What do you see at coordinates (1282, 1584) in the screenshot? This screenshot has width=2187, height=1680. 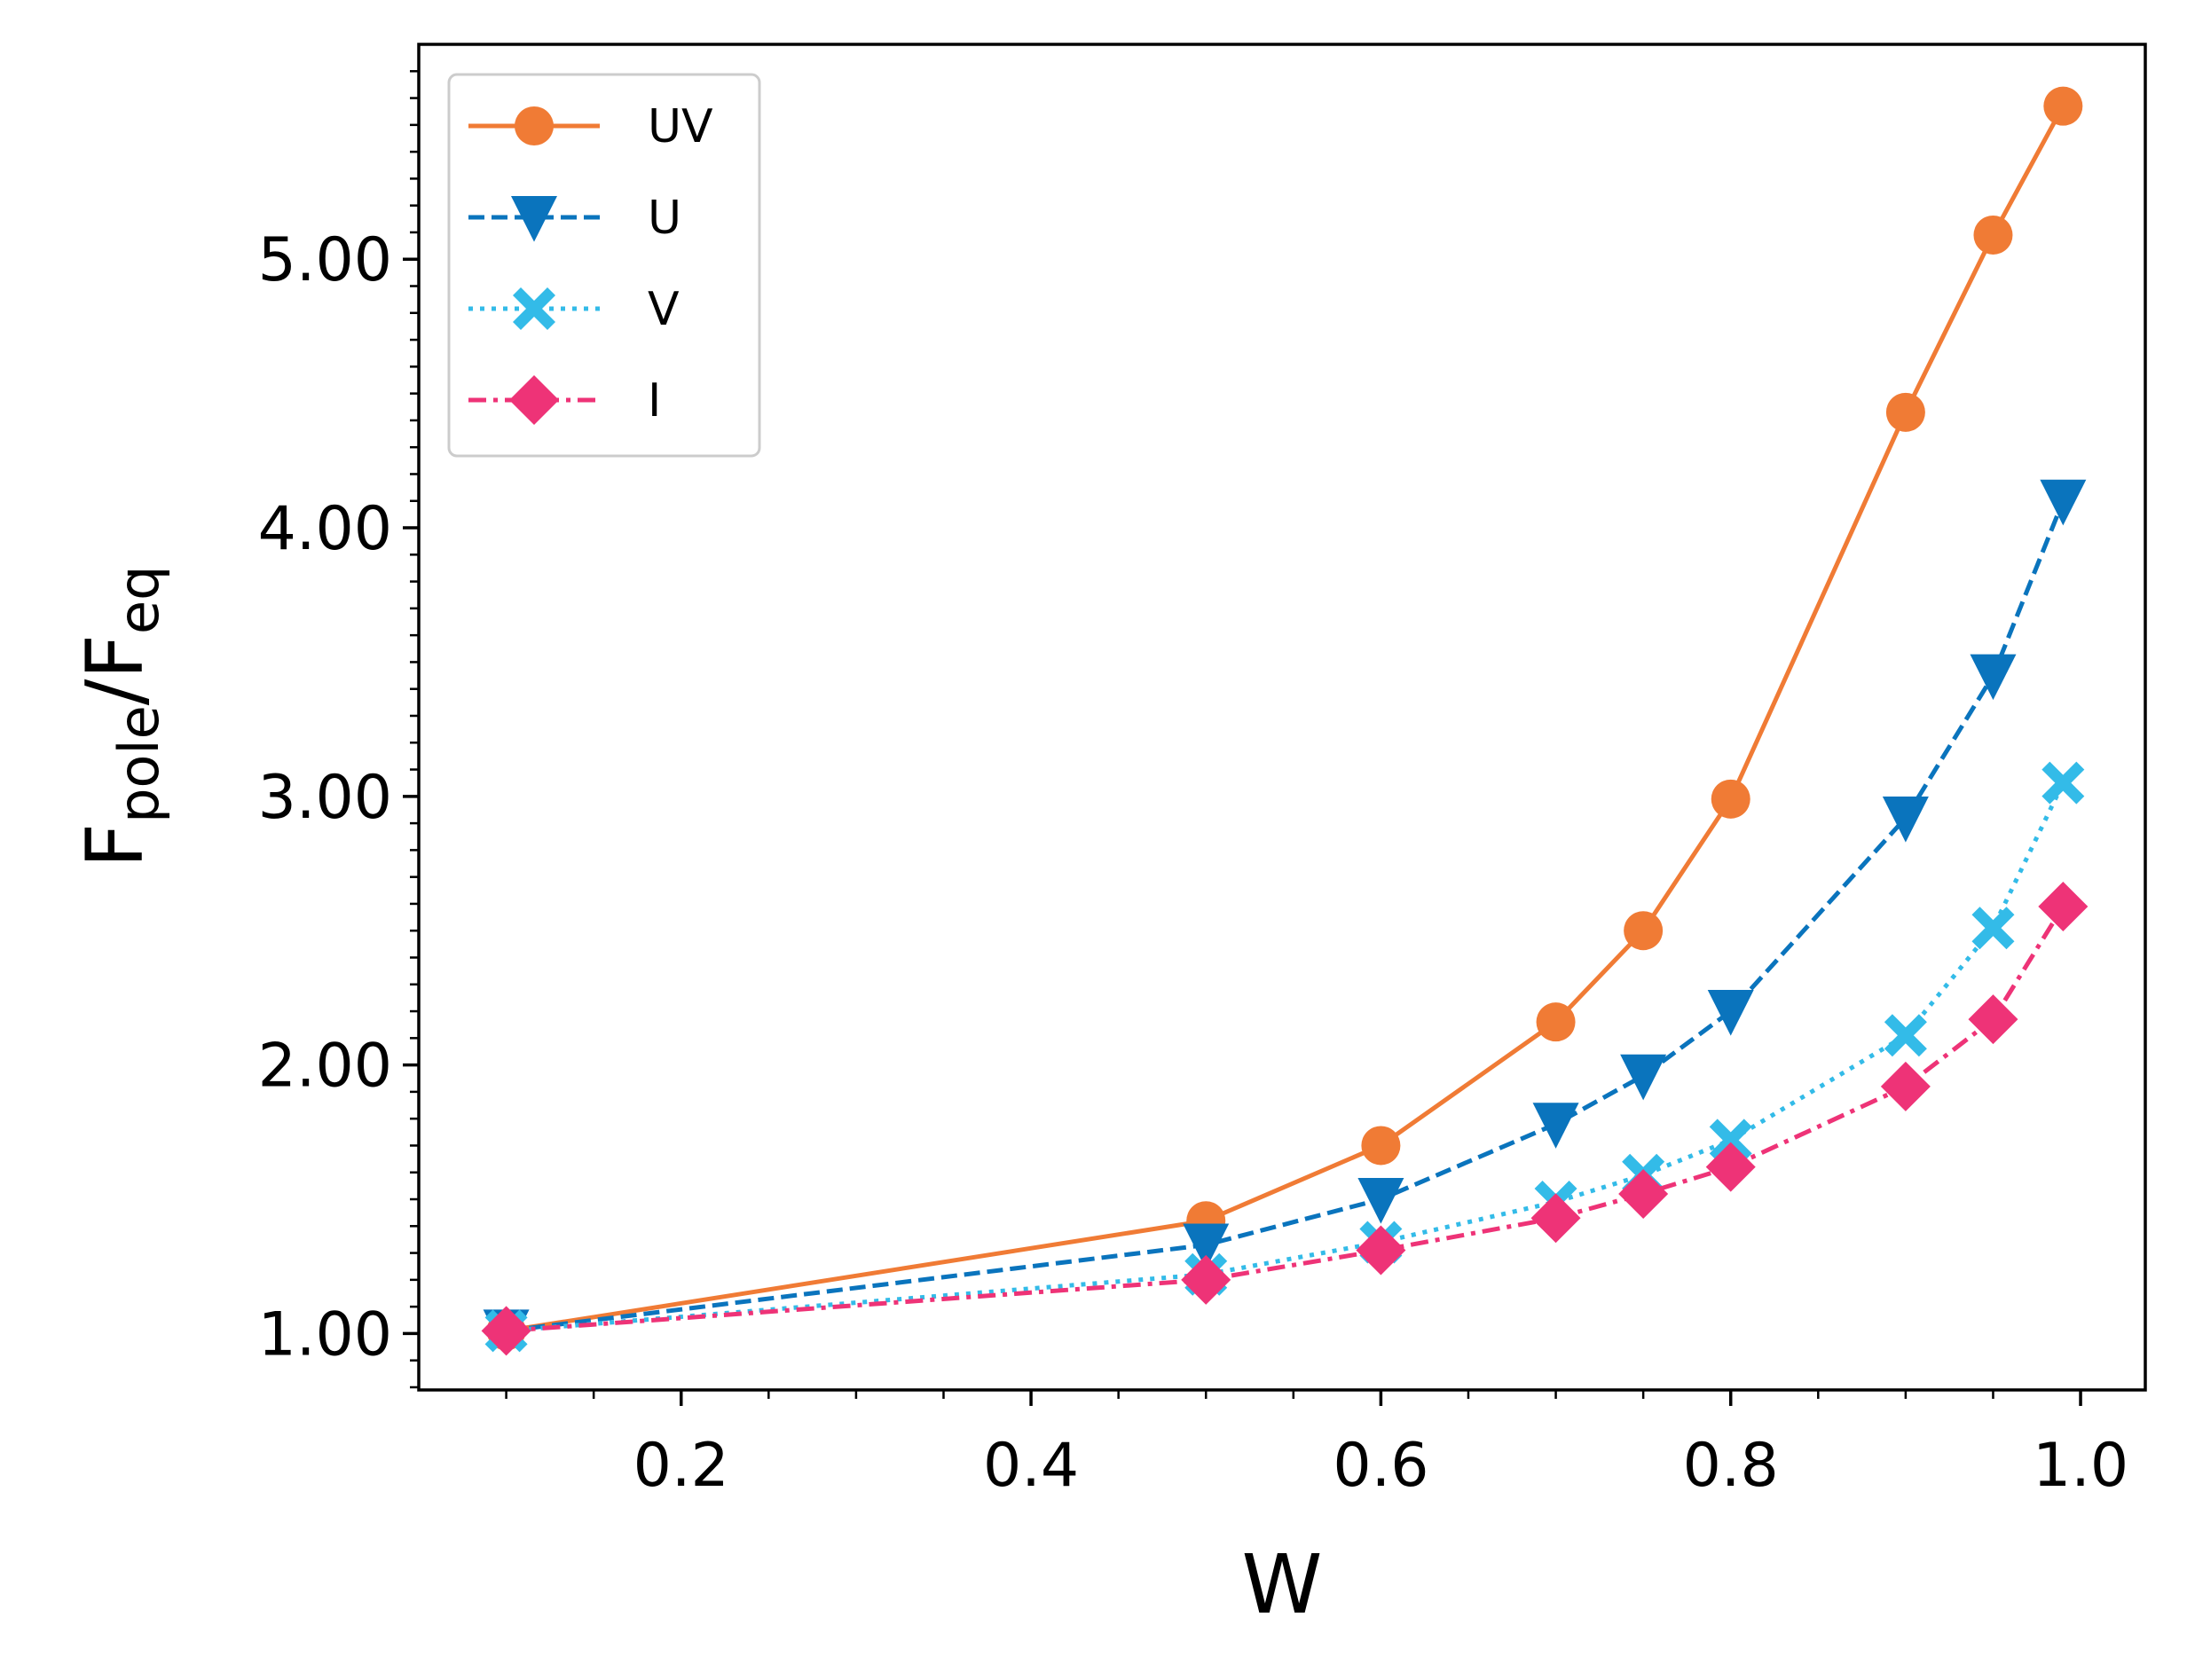 I see `x-axis-label: W` at bounding box center [1282, 1584].